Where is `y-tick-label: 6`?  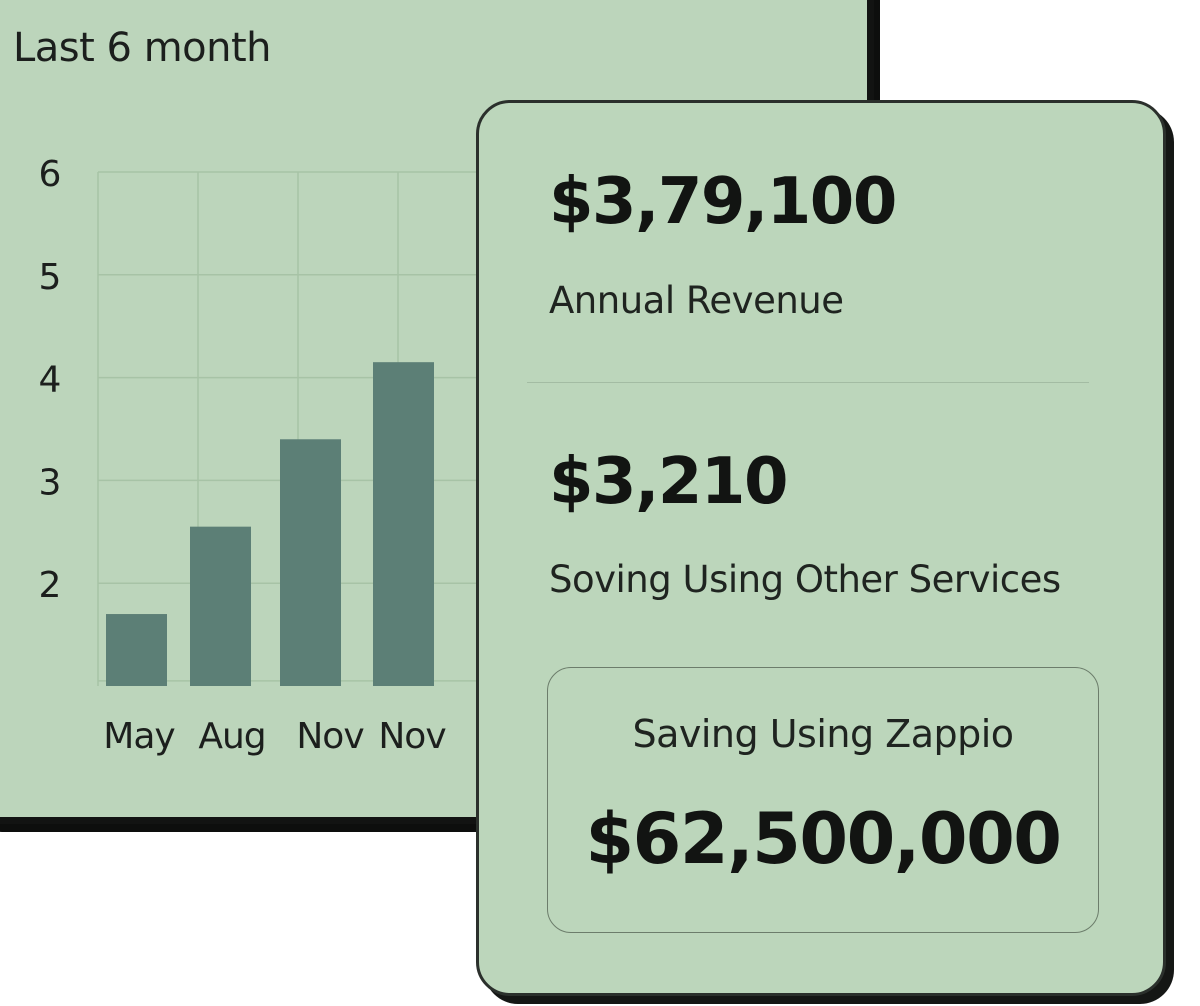
y-tick-label: 6 is located at coordinates (50, 174).